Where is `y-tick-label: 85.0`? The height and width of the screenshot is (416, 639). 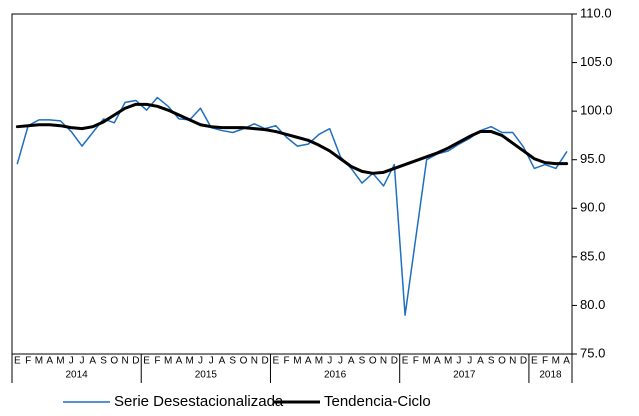
y-tick-label: 85.0 is located at coordinates (592, 255).